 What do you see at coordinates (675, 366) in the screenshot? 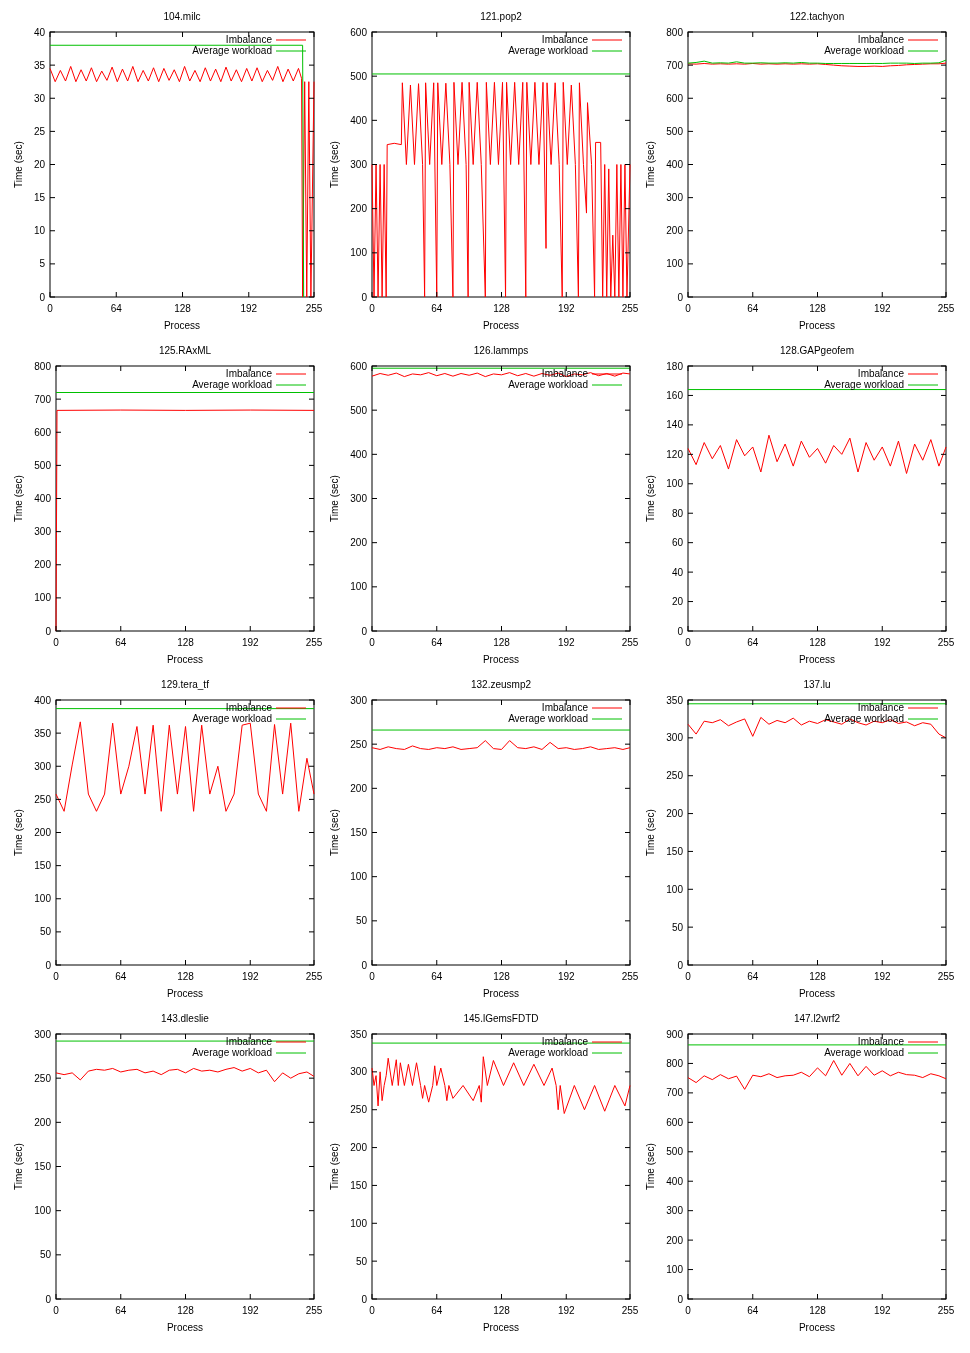
I see `y-tick-label: 180` at bounding box center [675, 366].